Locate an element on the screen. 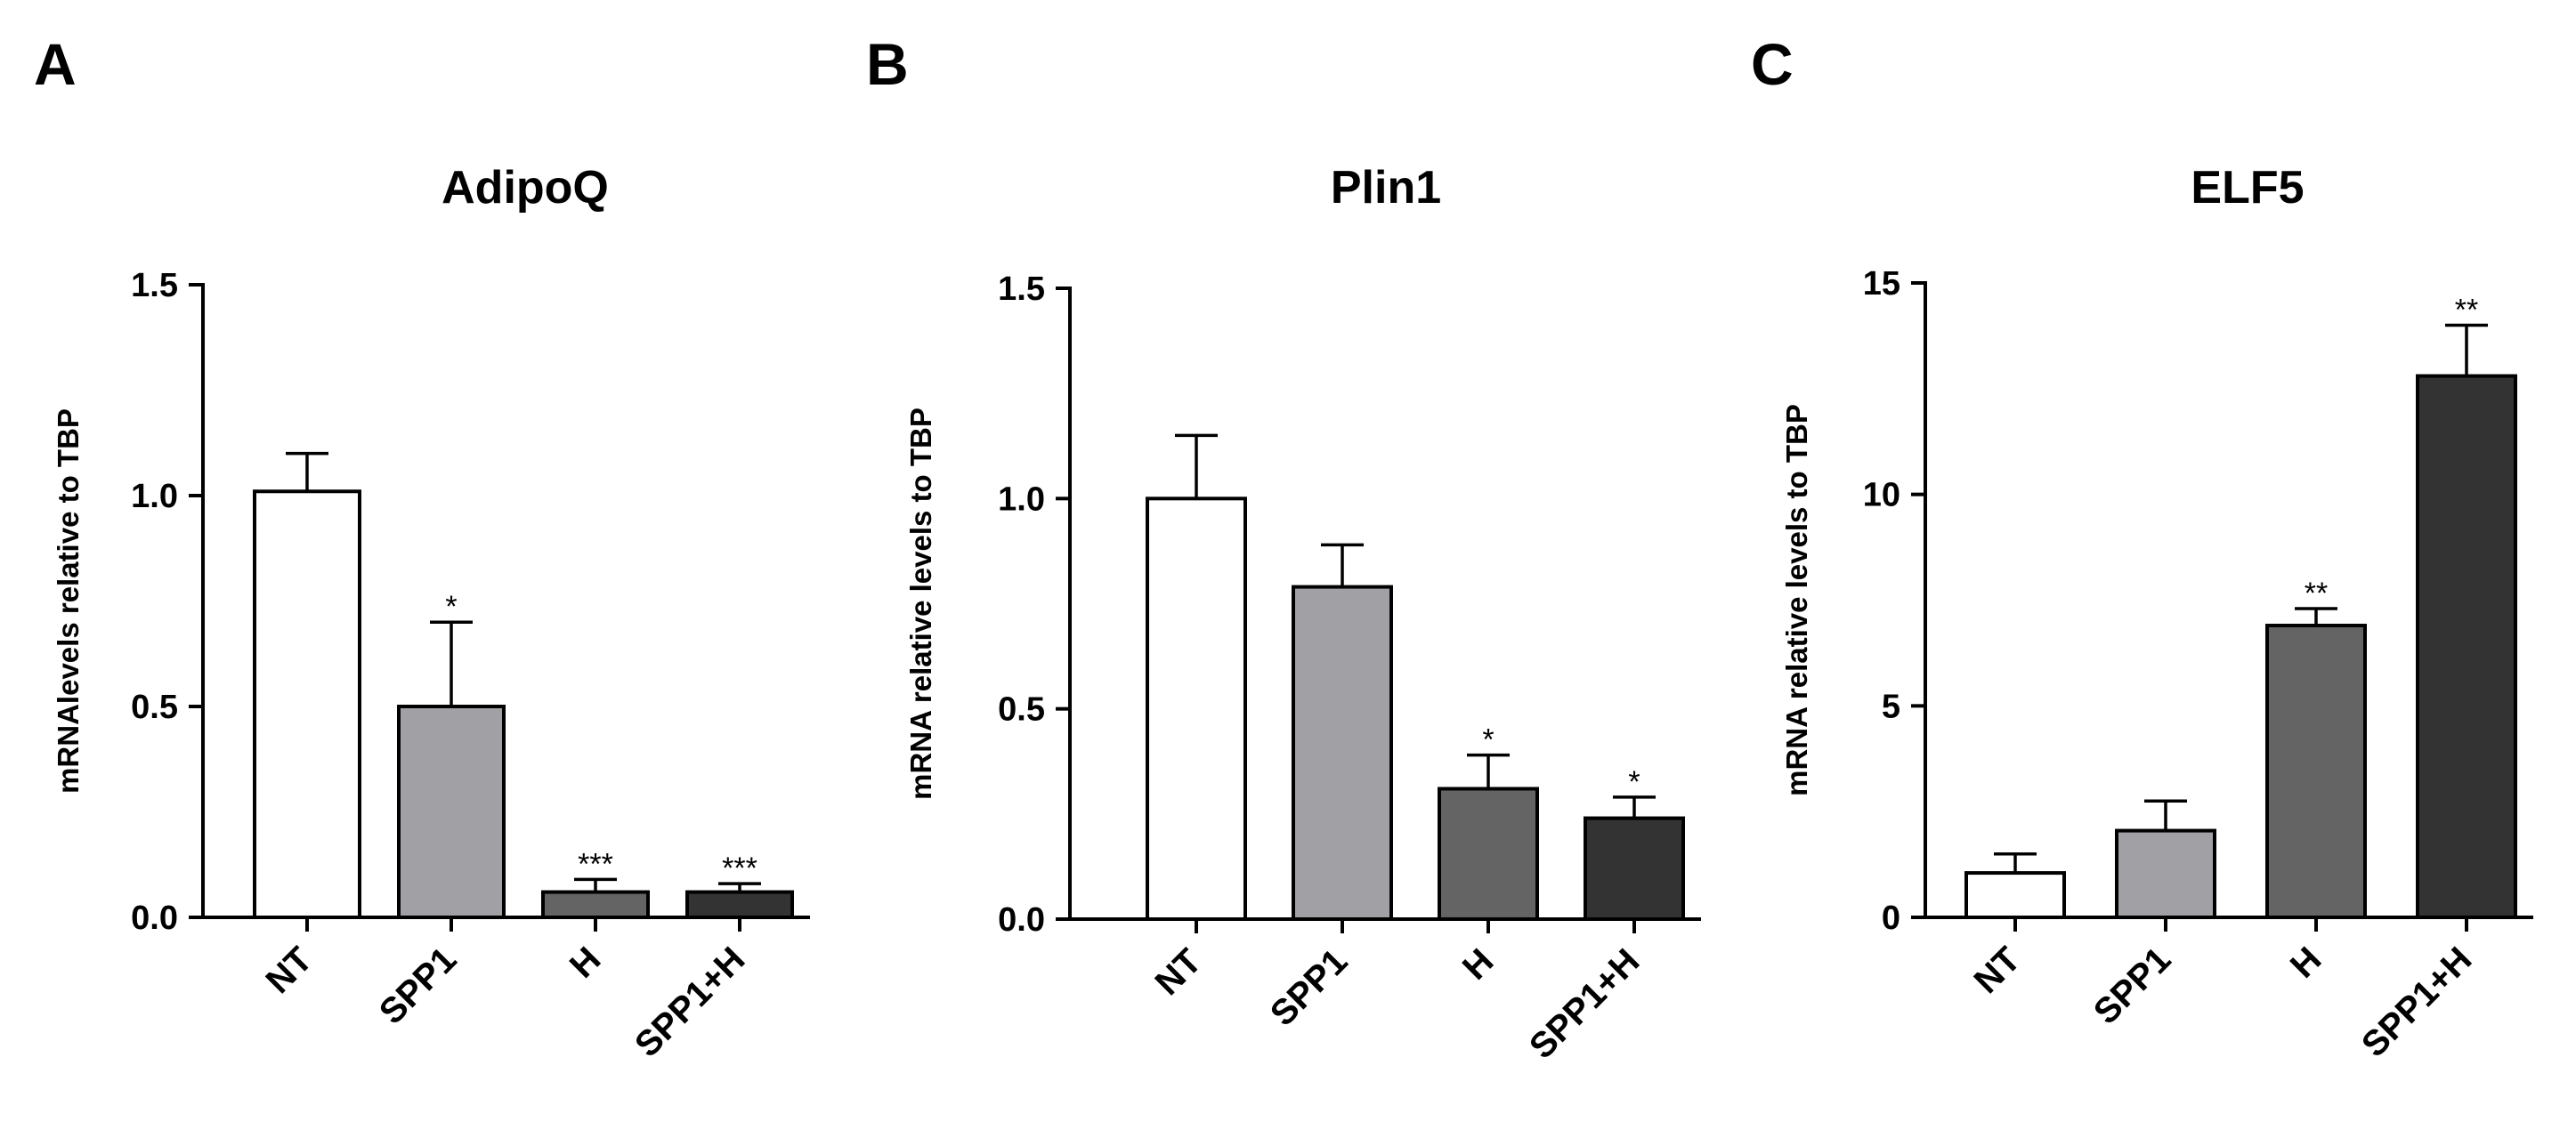 This screenshot has width=2576, height=1130. y-tick-label: 5 is located at coordinates (1891, 706).